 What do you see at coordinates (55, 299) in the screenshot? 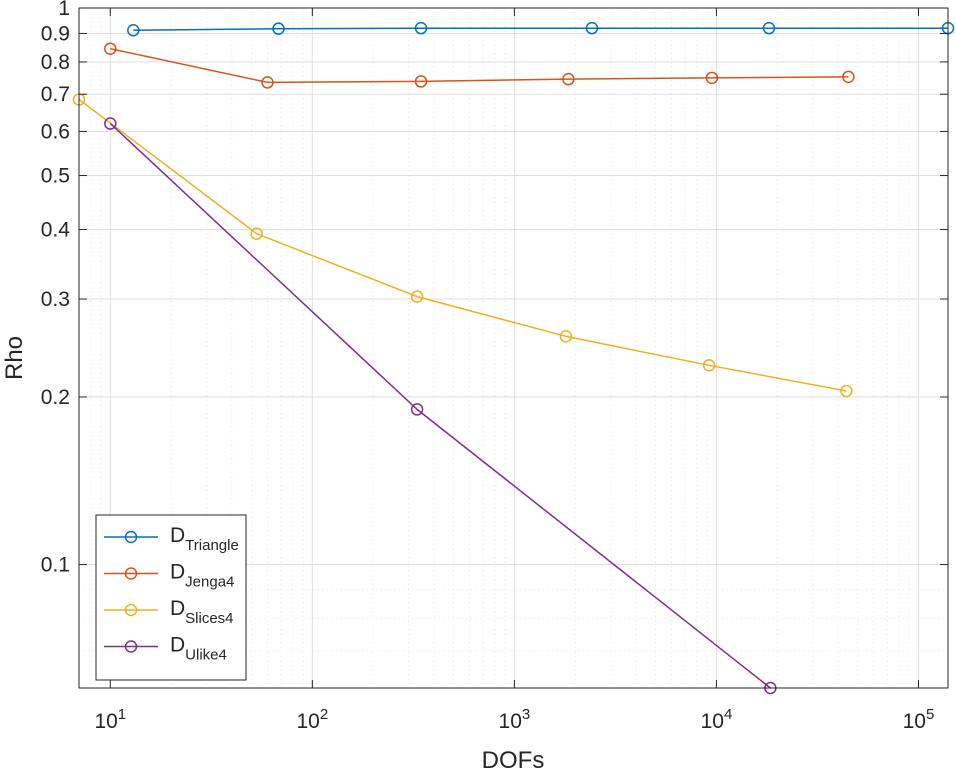
I see `y-tick-label: 0.3` at bounding box center [55, 299].